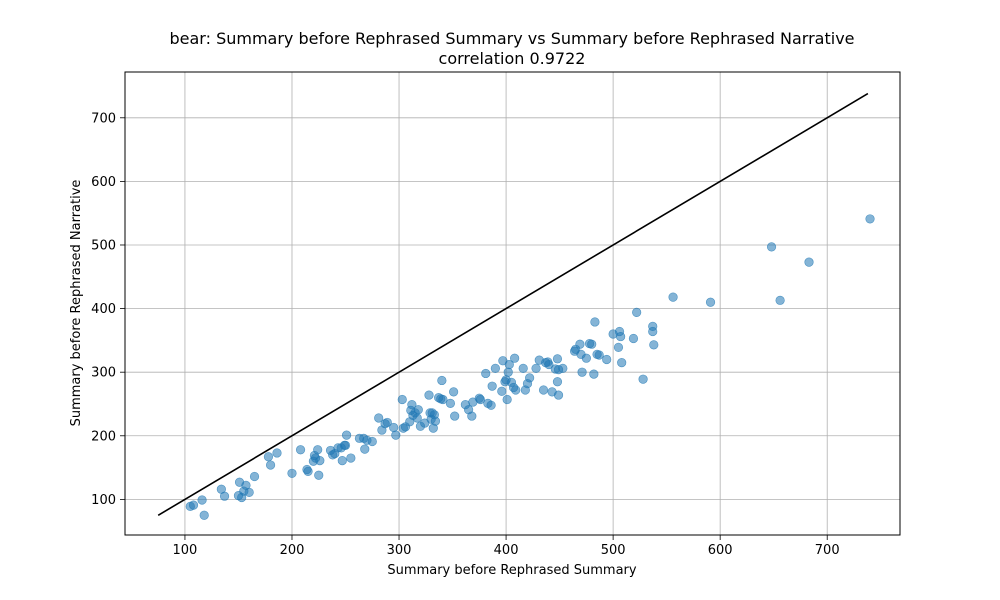 This screenshot has width=1000, height=600. What do you see at coordinates (103, 118) in the screenshot?
I see `y-tick-label: 700` at bounding box center [103, 118].